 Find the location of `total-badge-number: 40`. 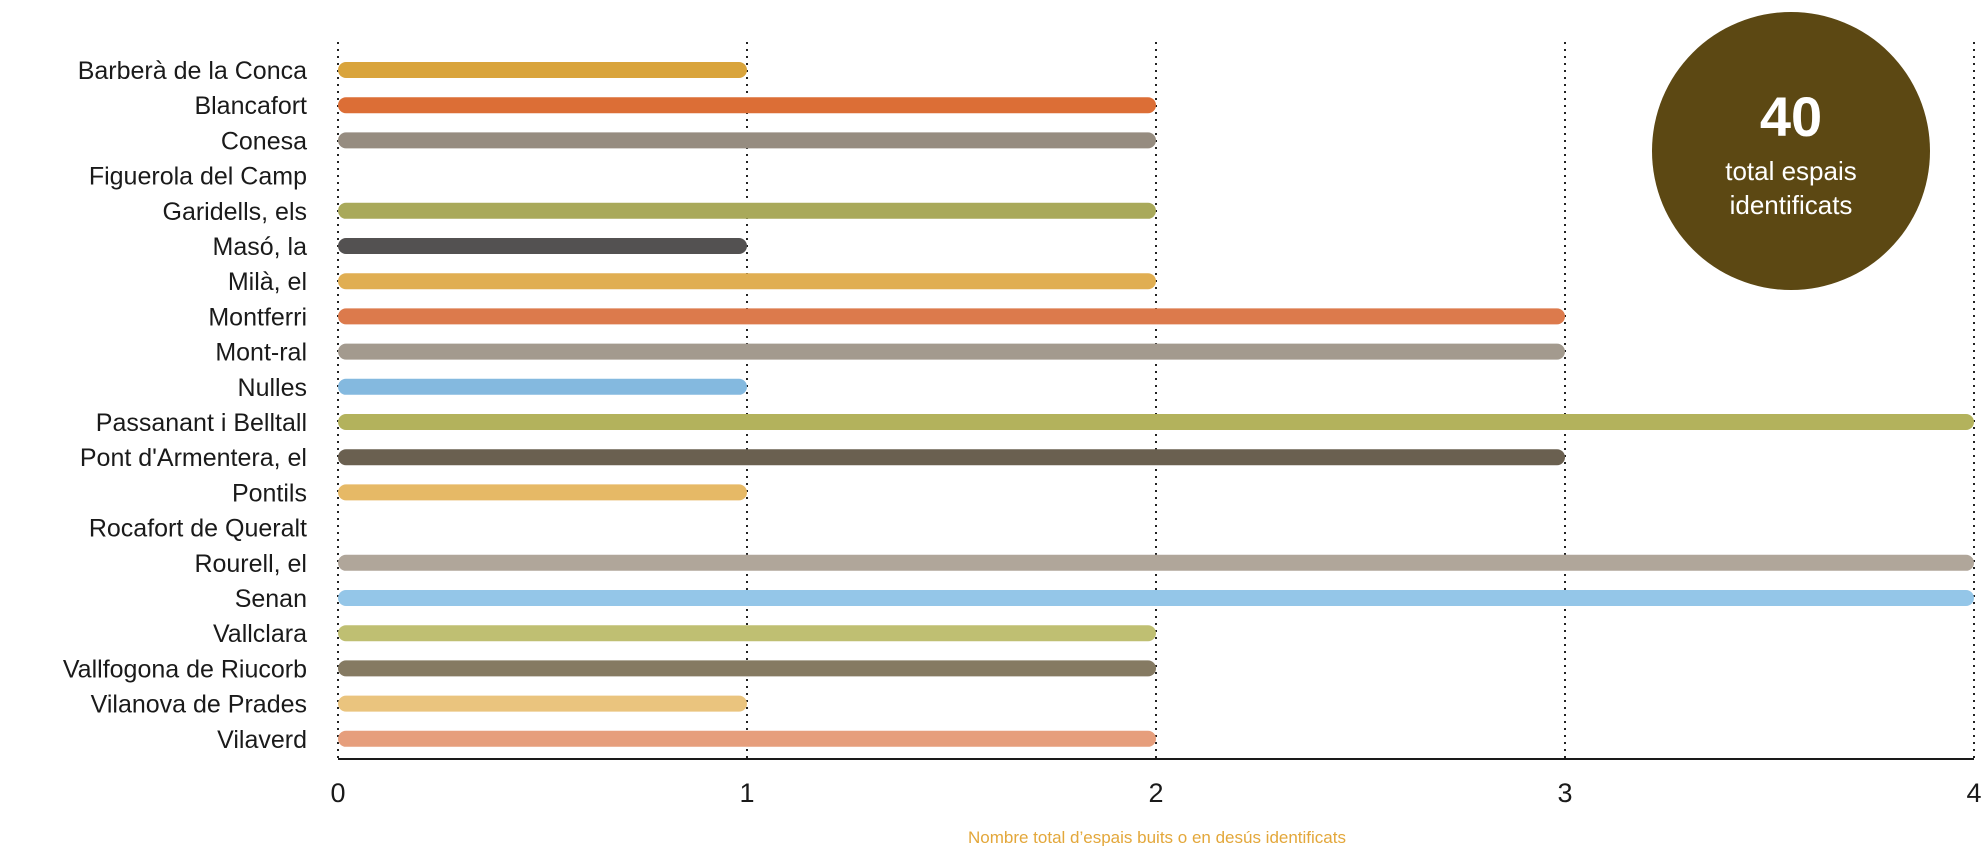

total-badge-number: 40 is located at coordinates (1791, 116).